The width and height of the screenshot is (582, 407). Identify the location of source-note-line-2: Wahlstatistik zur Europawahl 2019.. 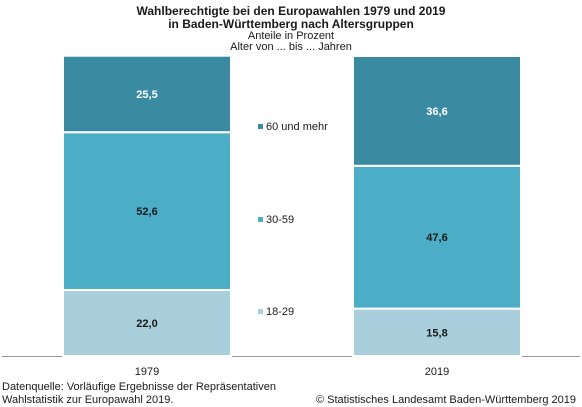
(88, 400).